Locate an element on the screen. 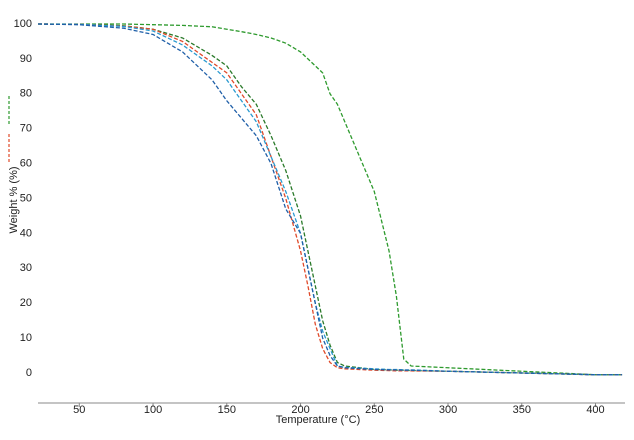 This screenshot has width=634, height=440. x-tick-label: 50 is located at coordinates (79, 410).